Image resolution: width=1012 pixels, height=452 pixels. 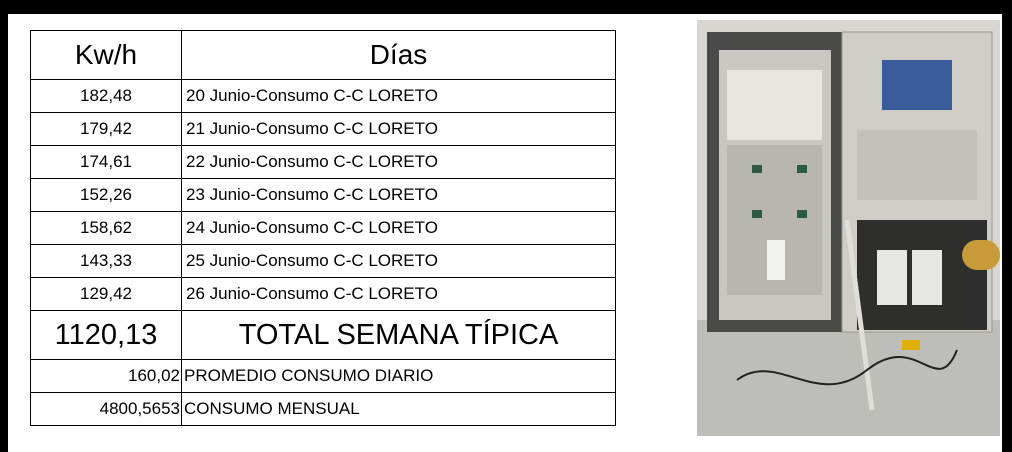 I want to click on kwh-cell: 174,61, so click(x=106, y=162).